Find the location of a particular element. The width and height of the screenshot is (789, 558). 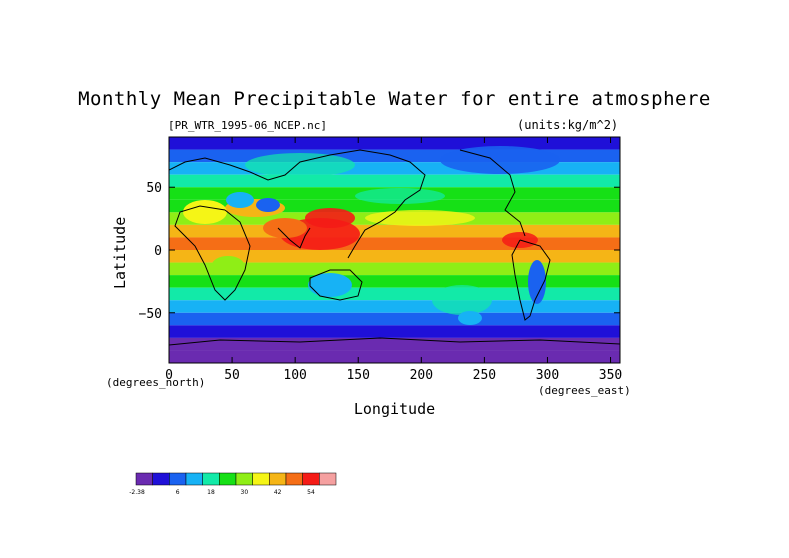

x-tick-label: 100 is located at coordinates (294, 375).